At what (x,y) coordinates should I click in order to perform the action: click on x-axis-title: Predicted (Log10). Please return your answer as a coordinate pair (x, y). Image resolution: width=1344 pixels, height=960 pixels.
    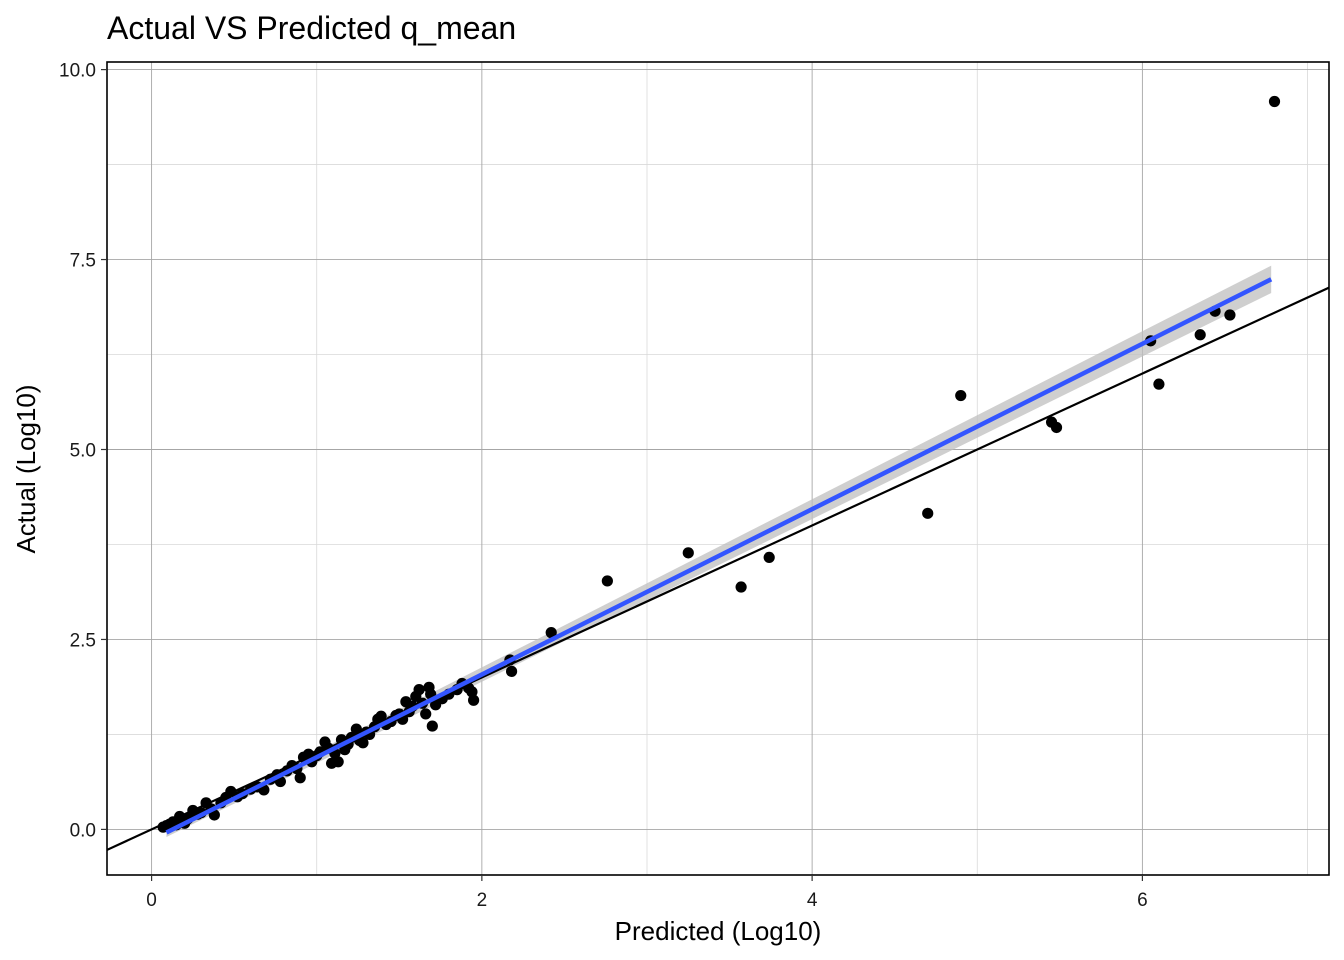
    Looking at the image, I should click on (718, 931).